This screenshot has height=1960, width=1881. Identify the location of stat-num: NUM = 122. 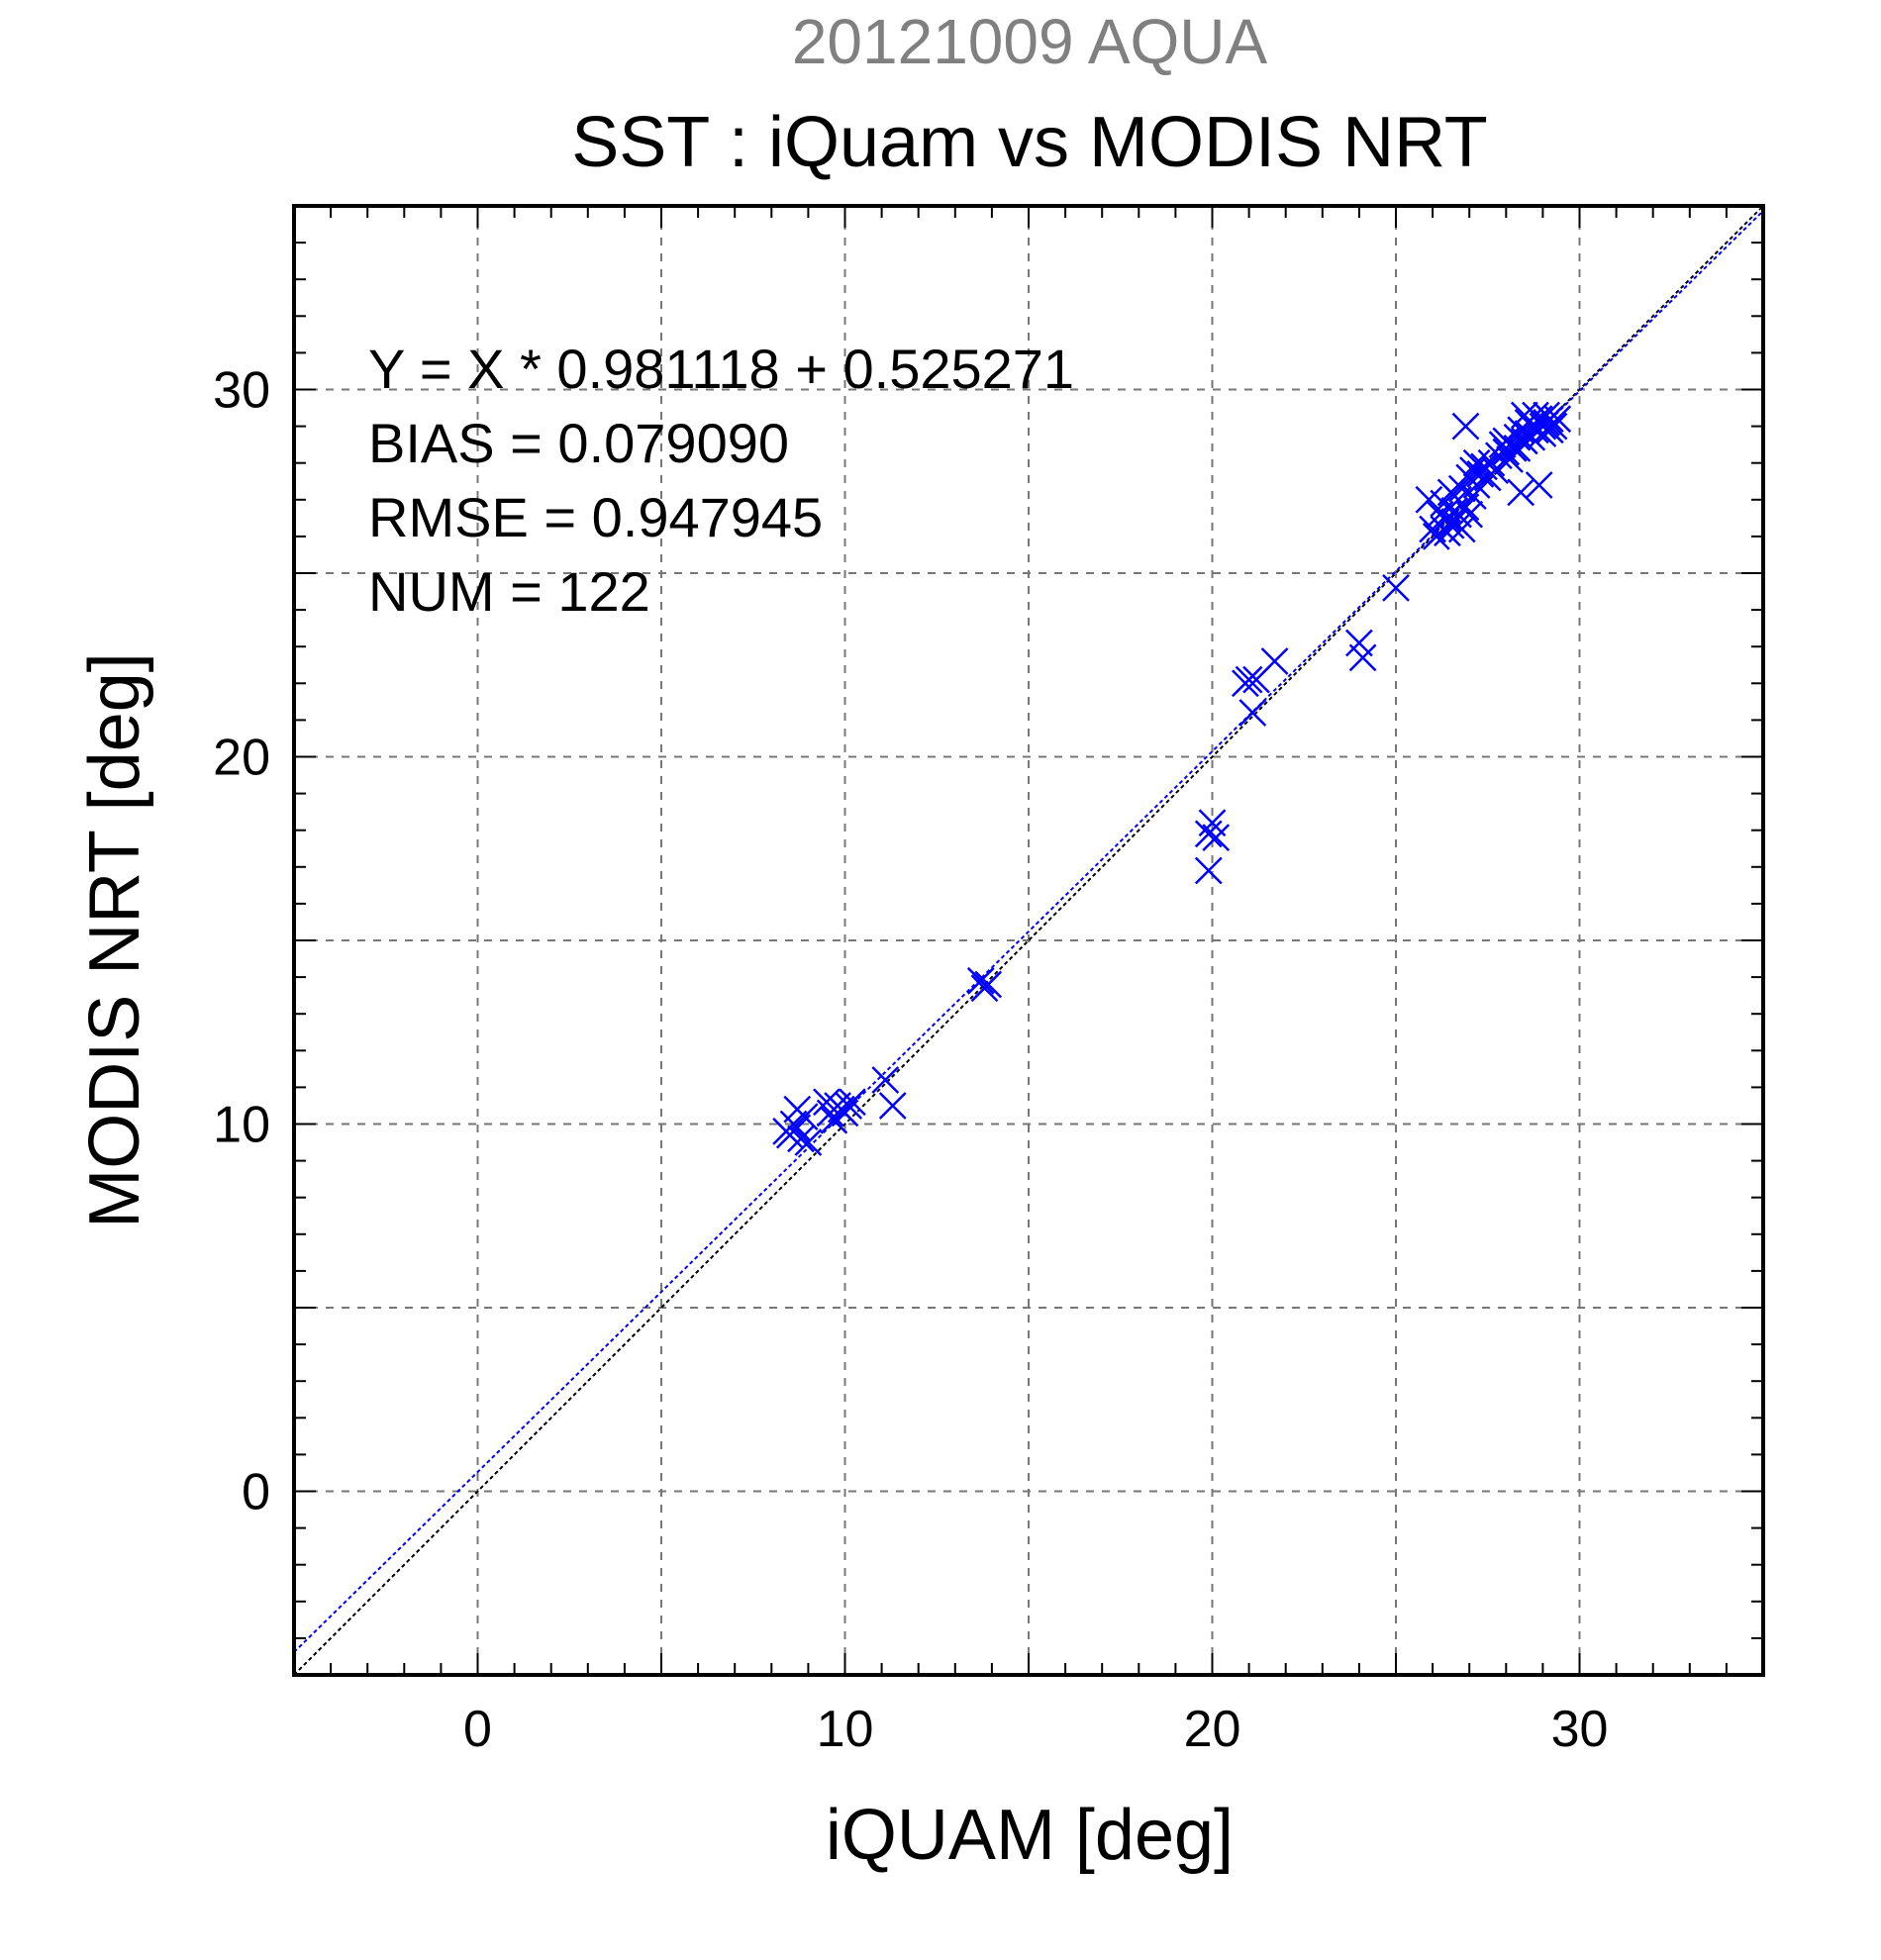
(509, 591).